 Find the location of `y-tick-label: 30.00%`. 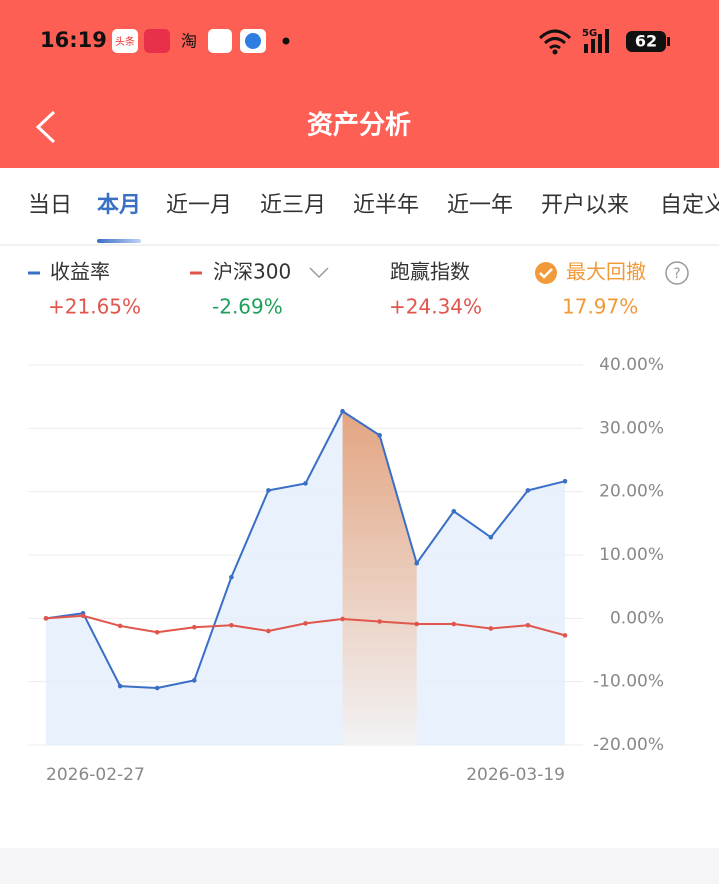

y-tick-label: 30.00% is located at coordinates (631, 428).